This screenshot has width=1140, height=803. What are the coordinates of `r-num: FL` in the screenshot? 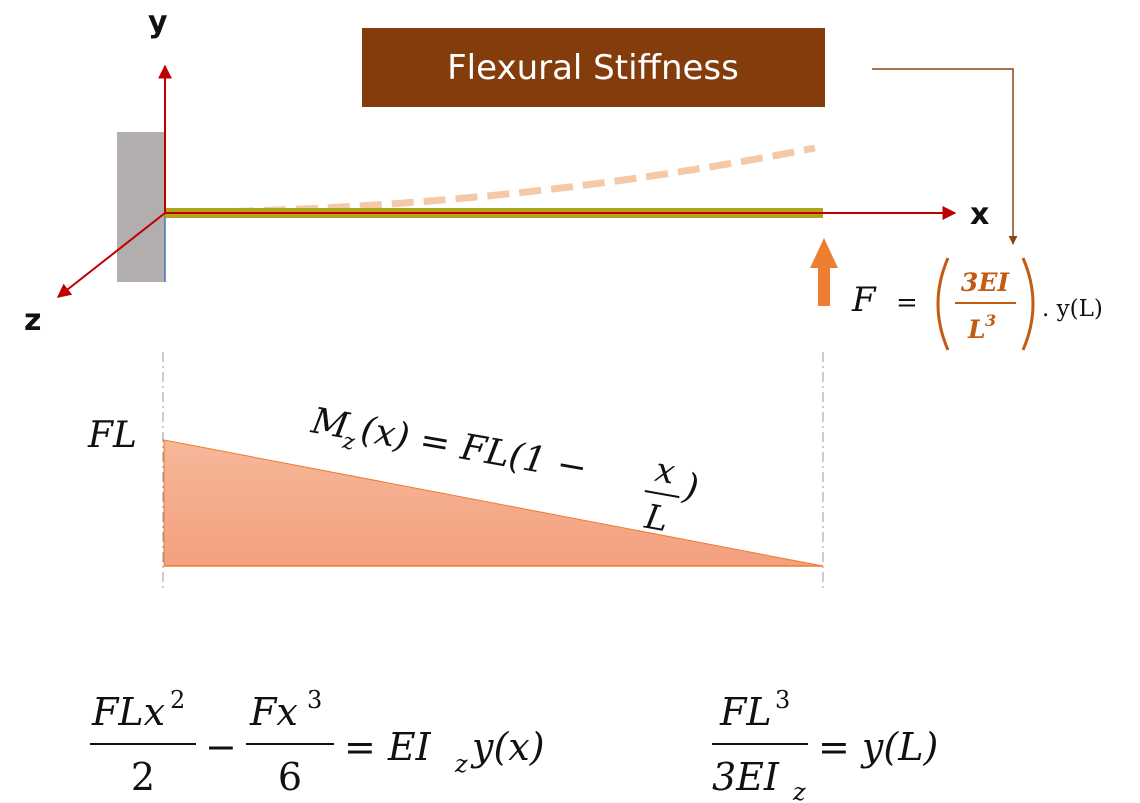 It's located at (745, 712).